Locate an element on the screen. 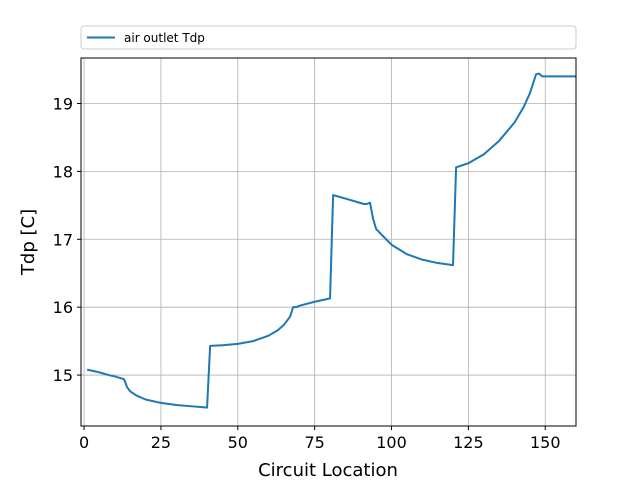  legend-box is located at coordinates (328, 37).